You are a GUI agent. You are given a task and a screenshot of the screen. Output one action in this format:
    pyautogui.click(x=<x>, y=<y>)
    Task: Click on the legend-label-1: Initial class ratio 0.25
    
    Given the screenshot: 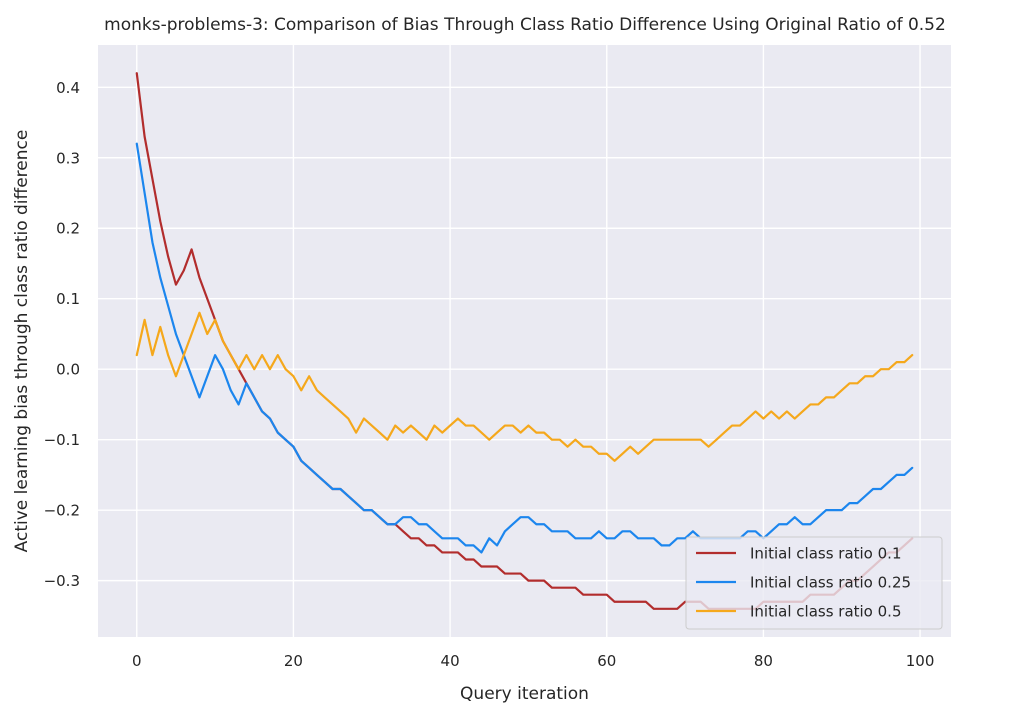 What is the action you would take?
    pyautogui.click(x=830, y=583)
    